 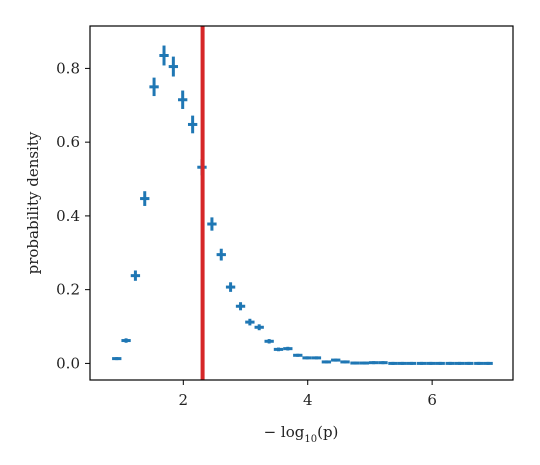 What do you see at coordinates (33, 202) in the screenshot?
I see `y-axis-label: probability density` at bounding box center [33, 202].